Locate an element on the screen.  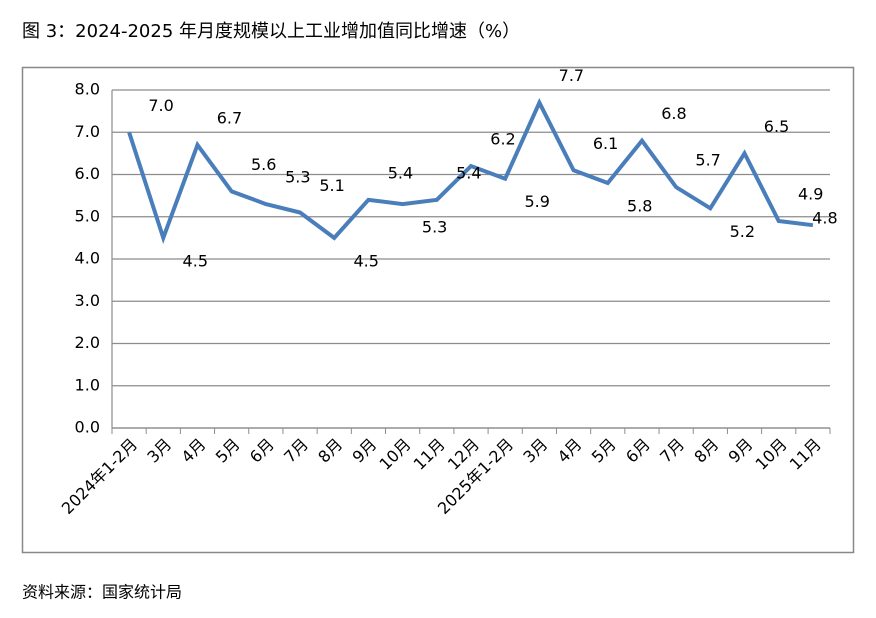
data-label: 4.9 is located at coordinates (810, 193).